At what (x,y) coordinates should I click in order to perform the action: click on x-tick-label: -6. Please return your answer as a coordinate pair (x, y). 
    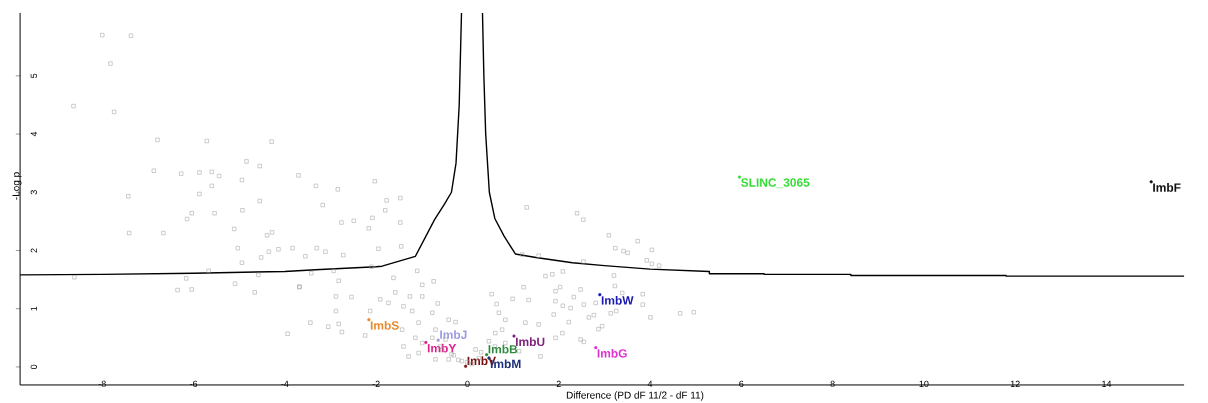
    Looking at the image, I should click on (193, 384).